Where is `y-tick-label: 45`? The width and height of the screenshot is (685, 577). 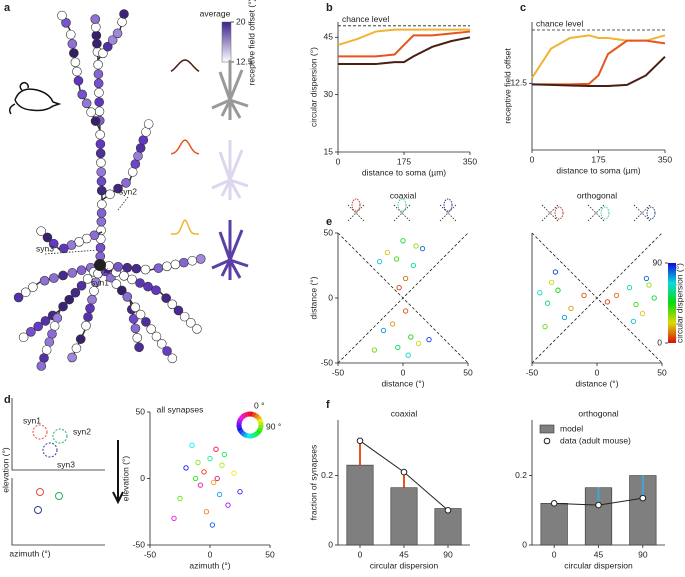
y-tick-label: 45 is located at coordinates (329, 37).